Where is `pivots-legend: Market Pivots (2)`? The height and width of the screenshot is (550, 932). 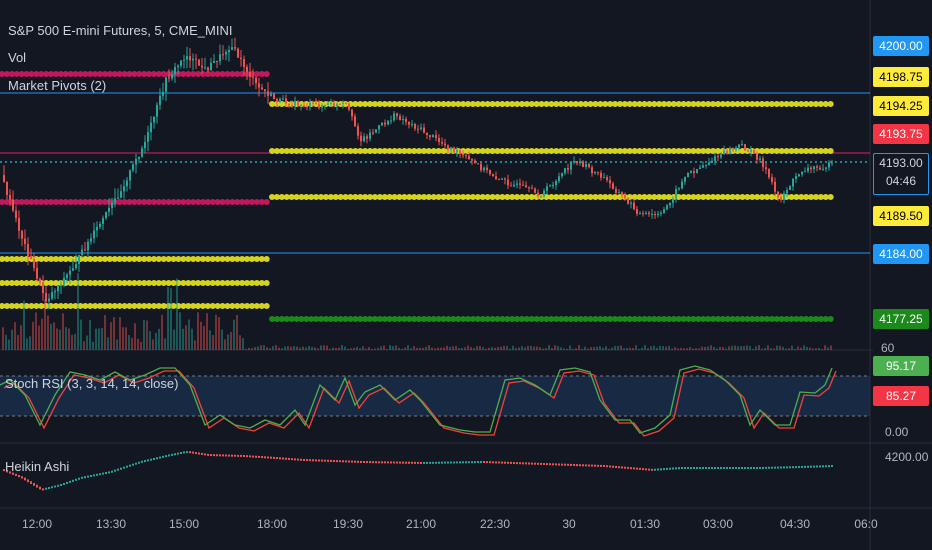
pivots-legend: Market Pivots (2) is located at coordinates (57, 85).